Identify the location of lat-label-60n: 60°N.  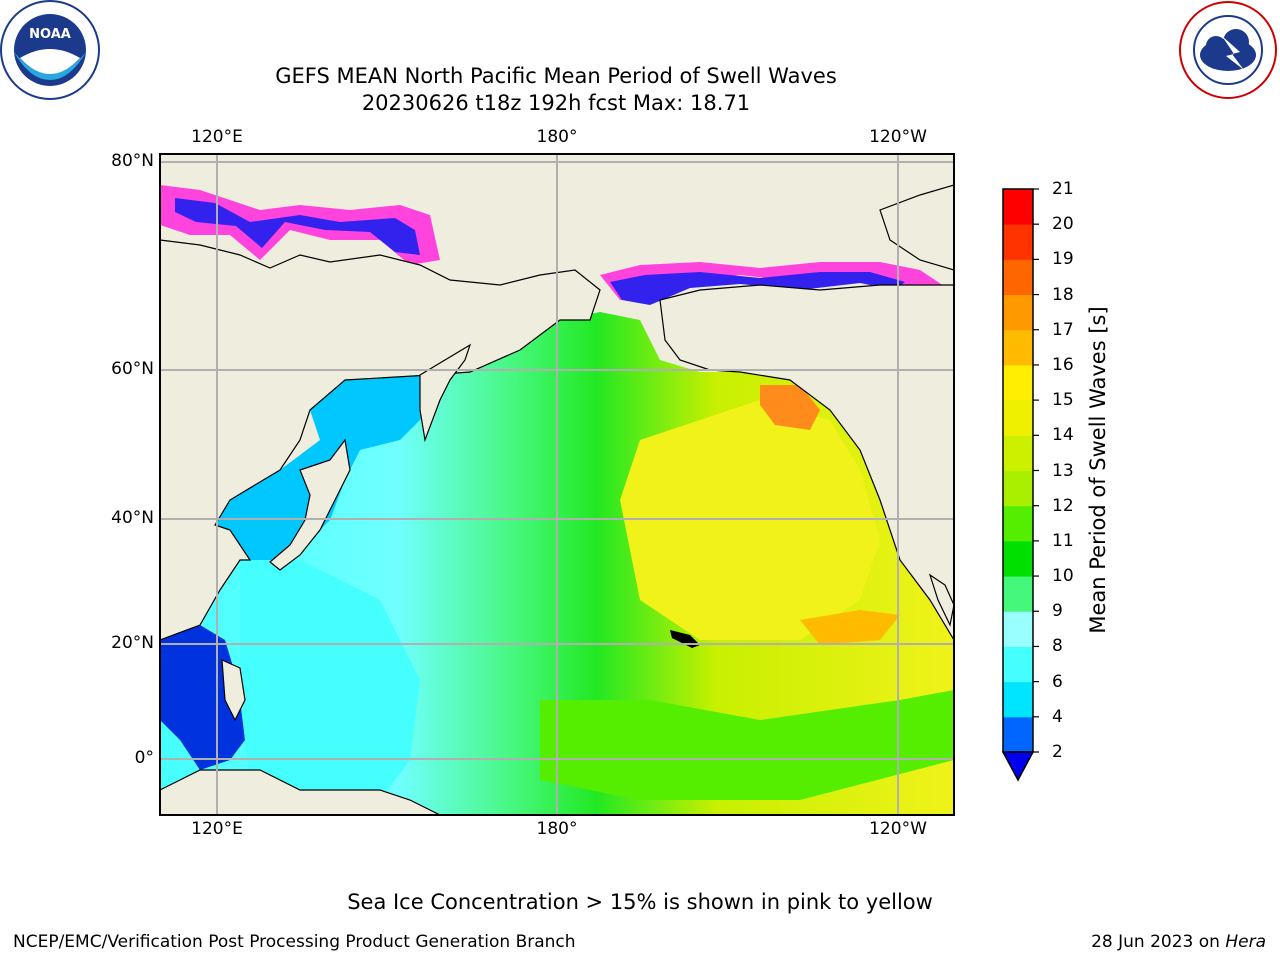
(132, 369).